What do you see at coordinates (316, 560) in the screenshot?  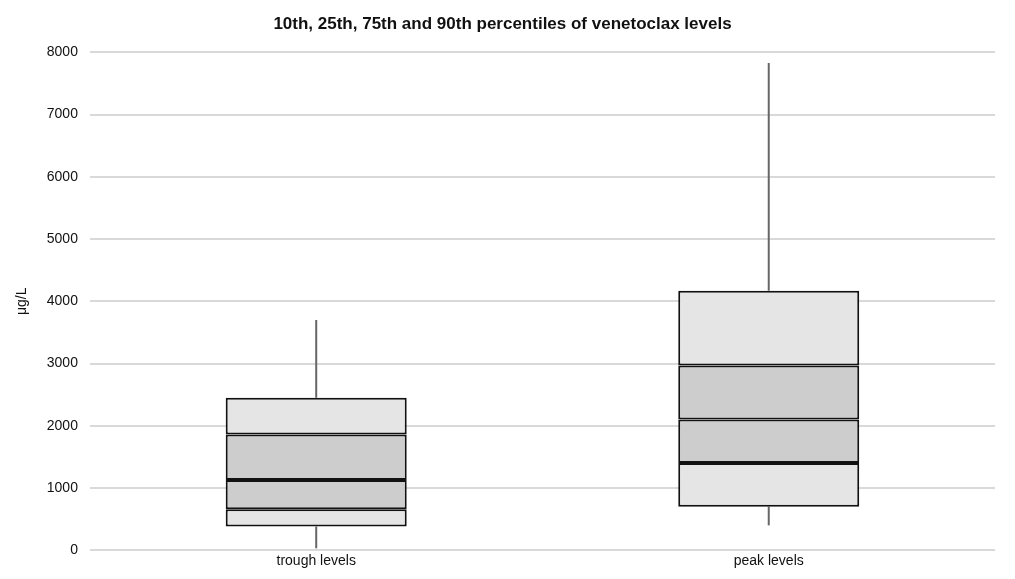 I see `x-tick-label: trough levels` at bounding box center [316, 560].